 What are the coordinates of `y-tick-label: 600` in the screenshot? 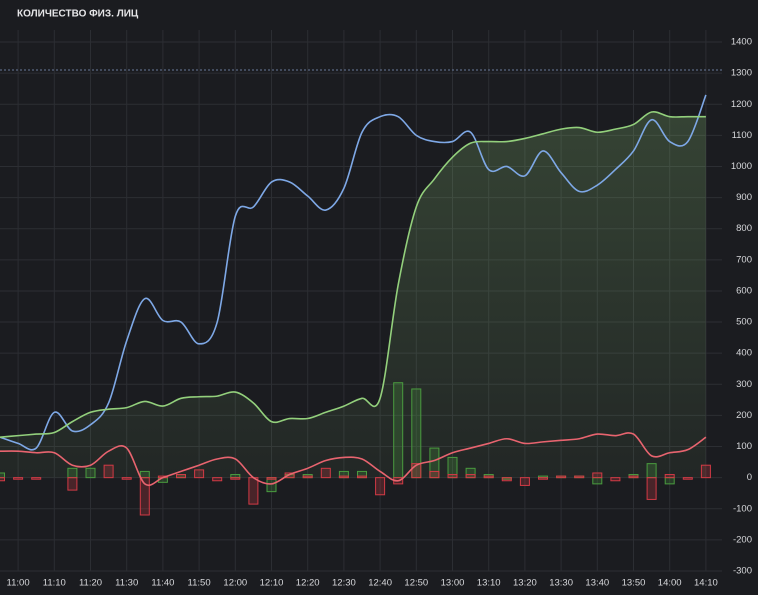 It's located at (744, 290).